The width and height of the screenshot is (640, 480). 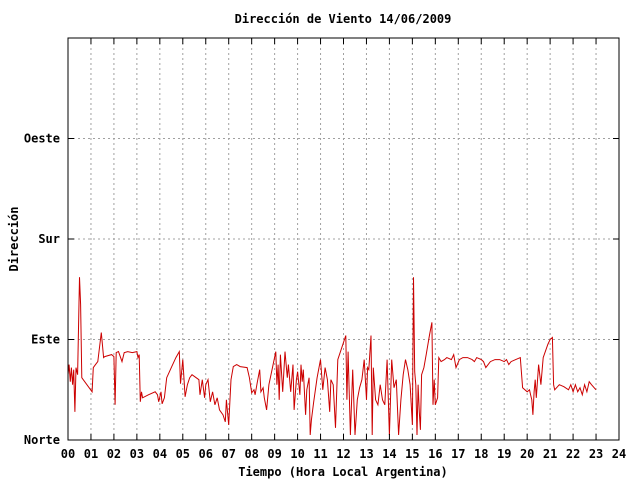 What do you see at coordinates (160, 454) in the screenshot?
I see `x-tick-label: 04` at bounding box center [160, 454].